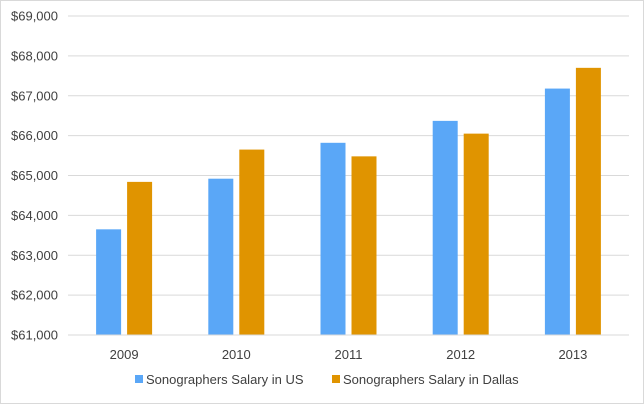 The width and height of the screenshot is (644, 404). I want to click on x-axis-tick-labels: 2009 2010 2011 2012 2013, so click(349, 354).